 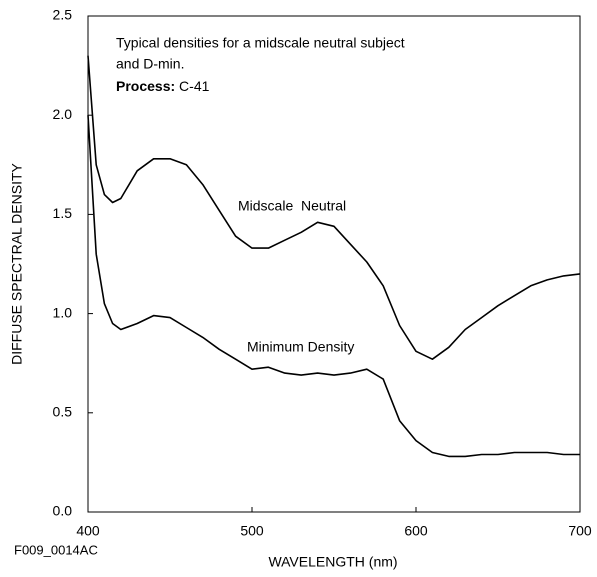 What do you see at coordinates (580, 531) in the screenshot?
I see `x-tick-label: 700` at bounding box center [580, 531].